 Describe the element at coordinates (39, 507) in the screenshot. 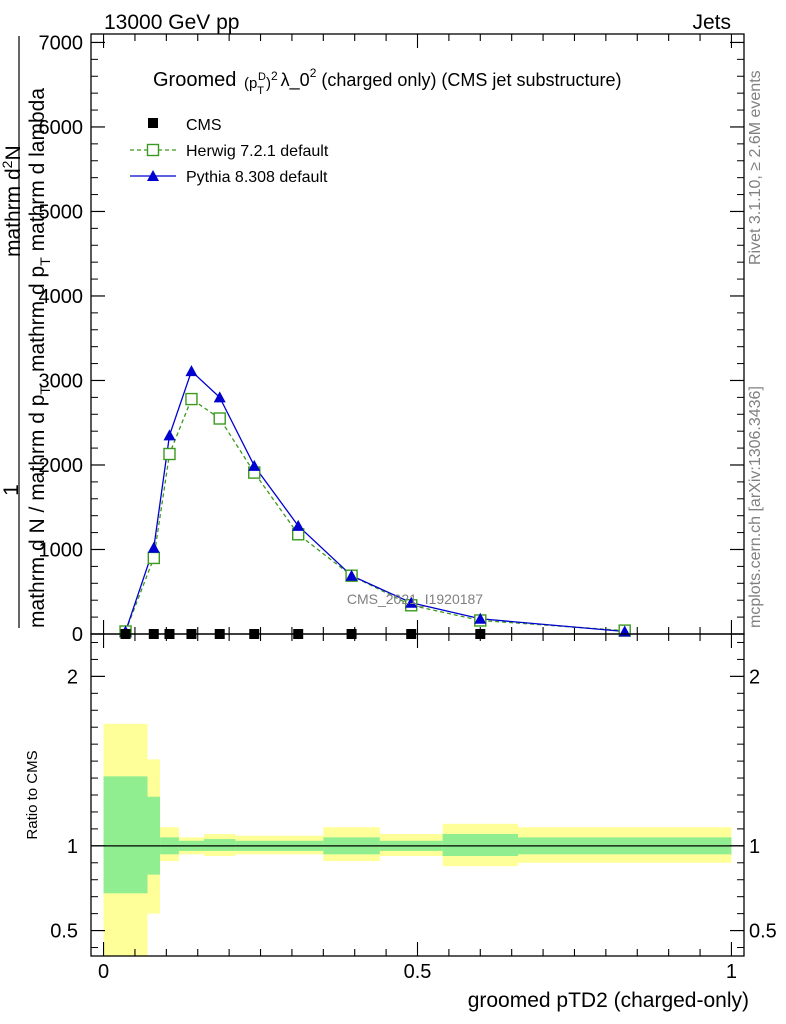

I see `ylabel-bottom: mathrm d N / mathrm d pT` at that location.